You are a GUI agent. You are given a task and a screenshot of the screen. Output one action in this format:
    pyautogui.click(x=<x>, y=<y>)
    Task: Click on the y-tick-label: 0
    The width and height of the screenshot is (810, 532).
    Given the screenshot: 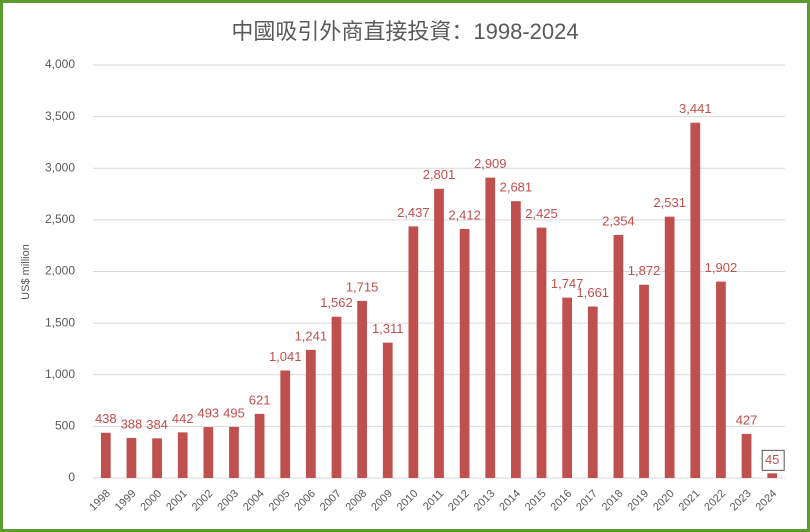 What is the action you would take?
    pyautogui.click(x=71, y=477)
    